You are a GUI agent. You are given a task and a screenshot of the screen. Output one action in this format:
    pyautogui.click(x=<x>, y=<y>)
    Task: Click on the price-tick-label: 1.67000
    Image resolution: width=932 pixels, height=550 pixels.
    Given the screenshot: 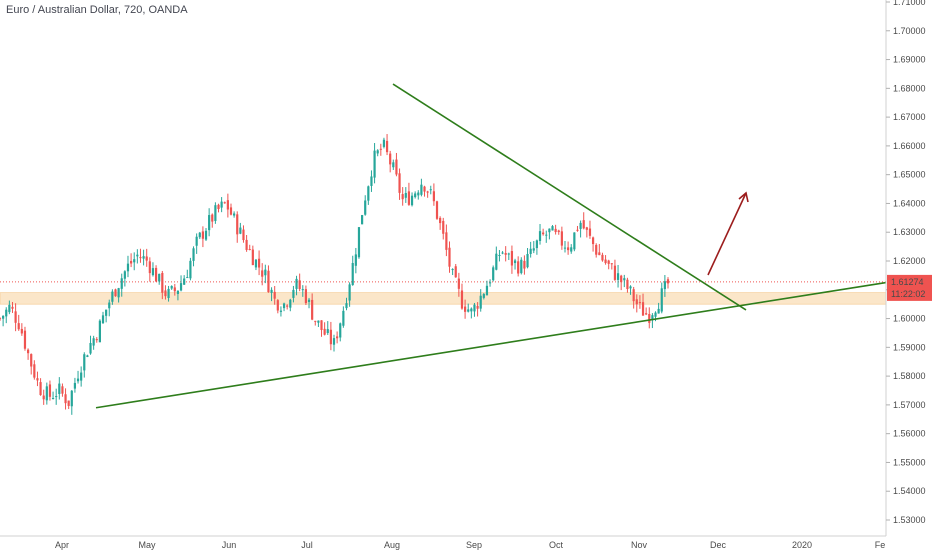 What is the action you would take?
    pyautogui.click(x=909, y=117)
    